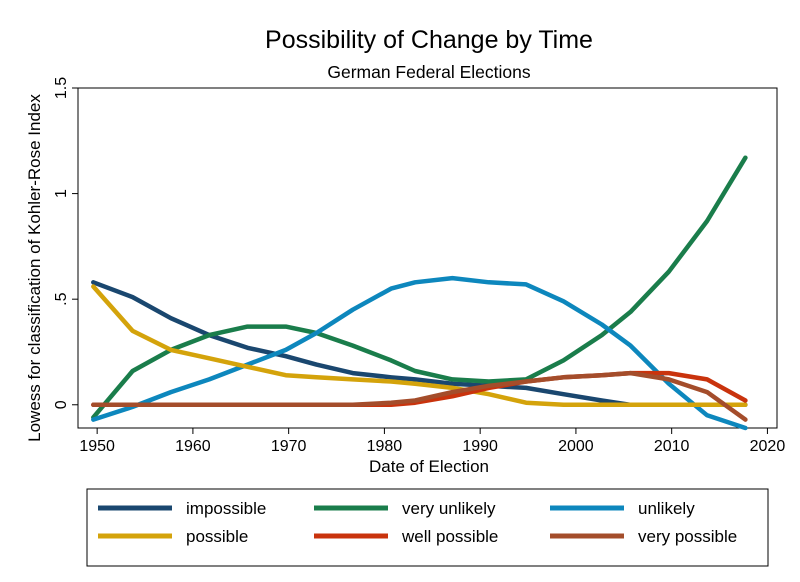  I want to click on legend-label-unlikely: unlikely, so click(666, 508).